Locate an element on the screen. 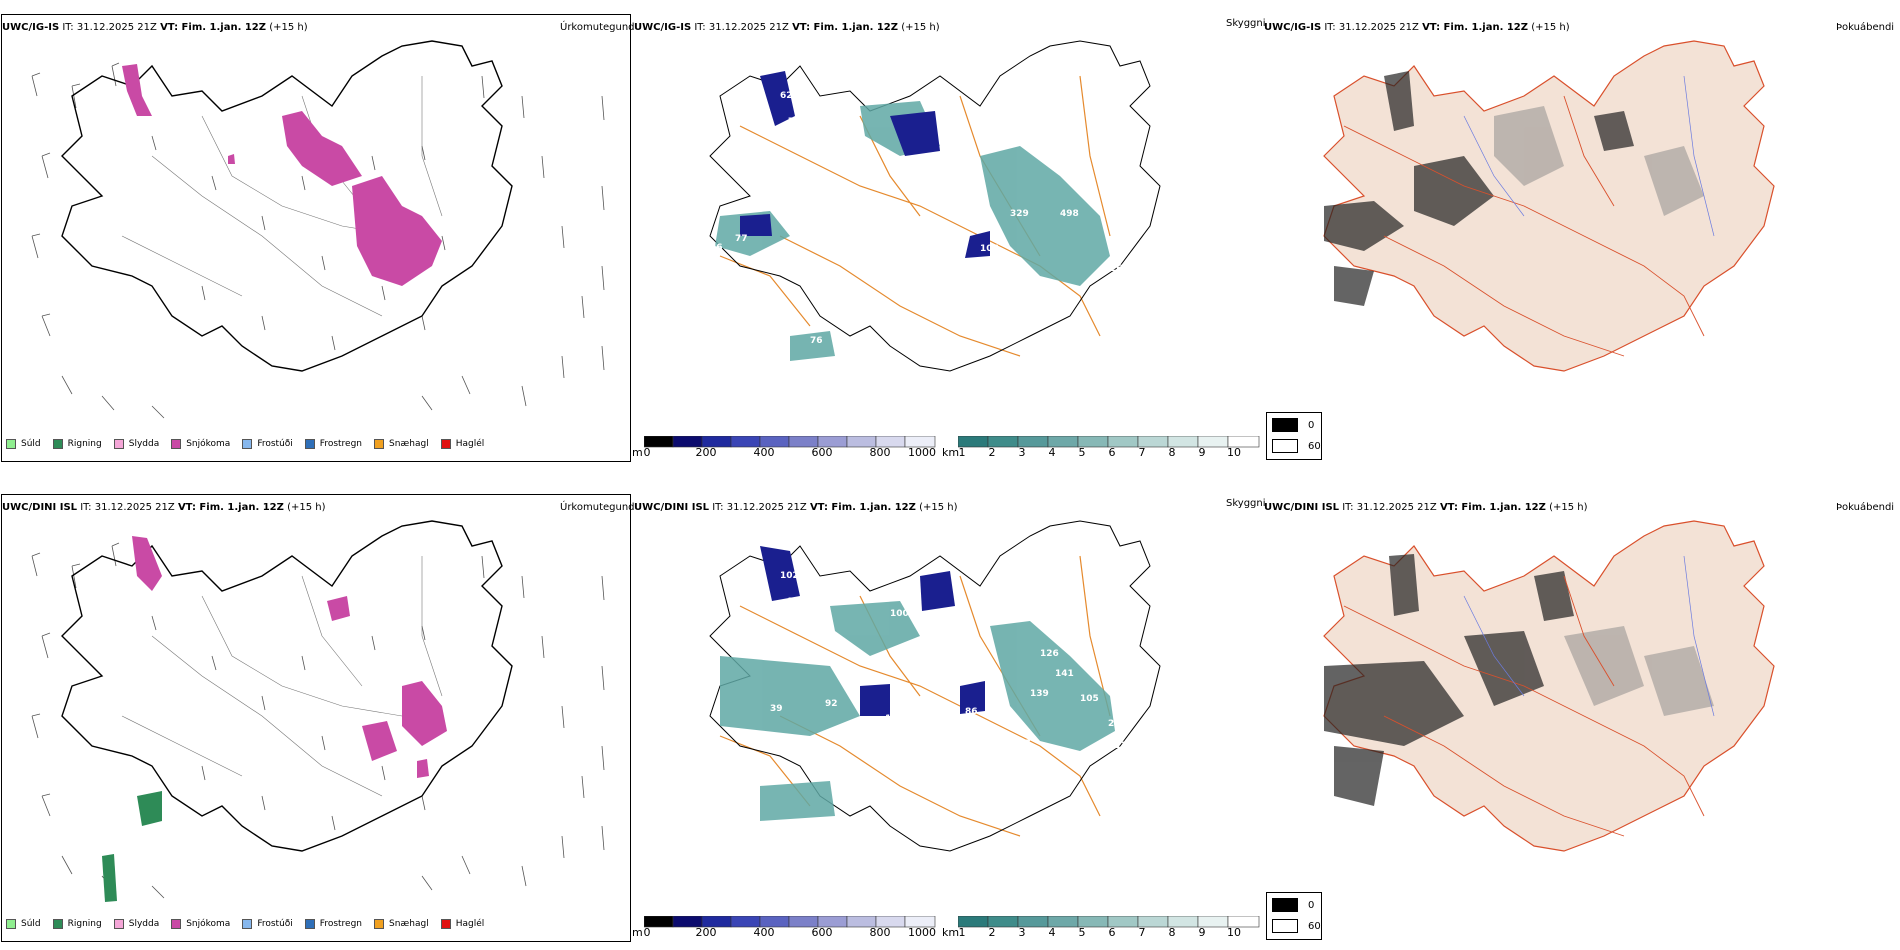 This screenshot has width=1900, height=950. legend-swatch-sleet is located at coordinates (118, 924).